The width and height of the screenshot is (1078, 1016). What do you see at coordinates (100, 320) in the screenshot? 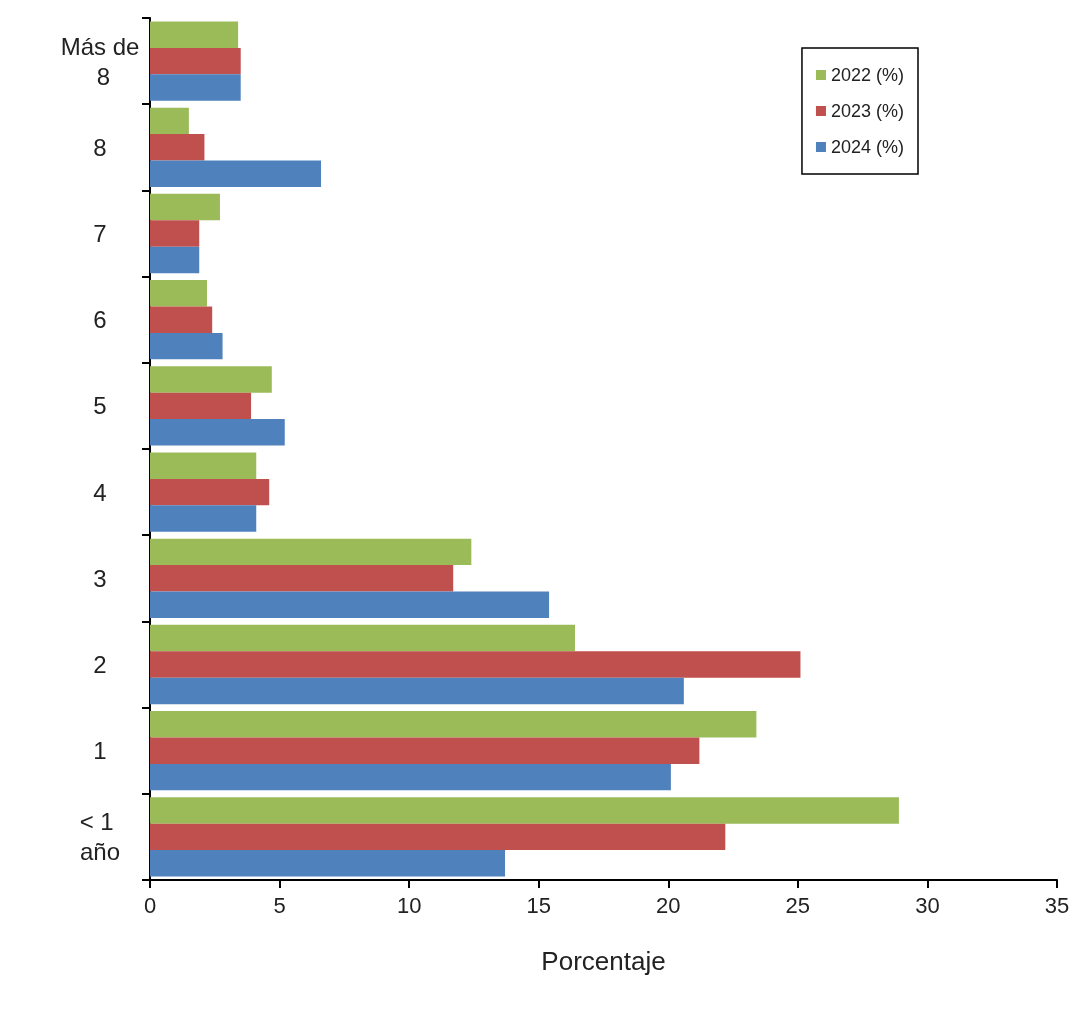
I see `y-tick-label: 6` at bounding box center [100, 320].